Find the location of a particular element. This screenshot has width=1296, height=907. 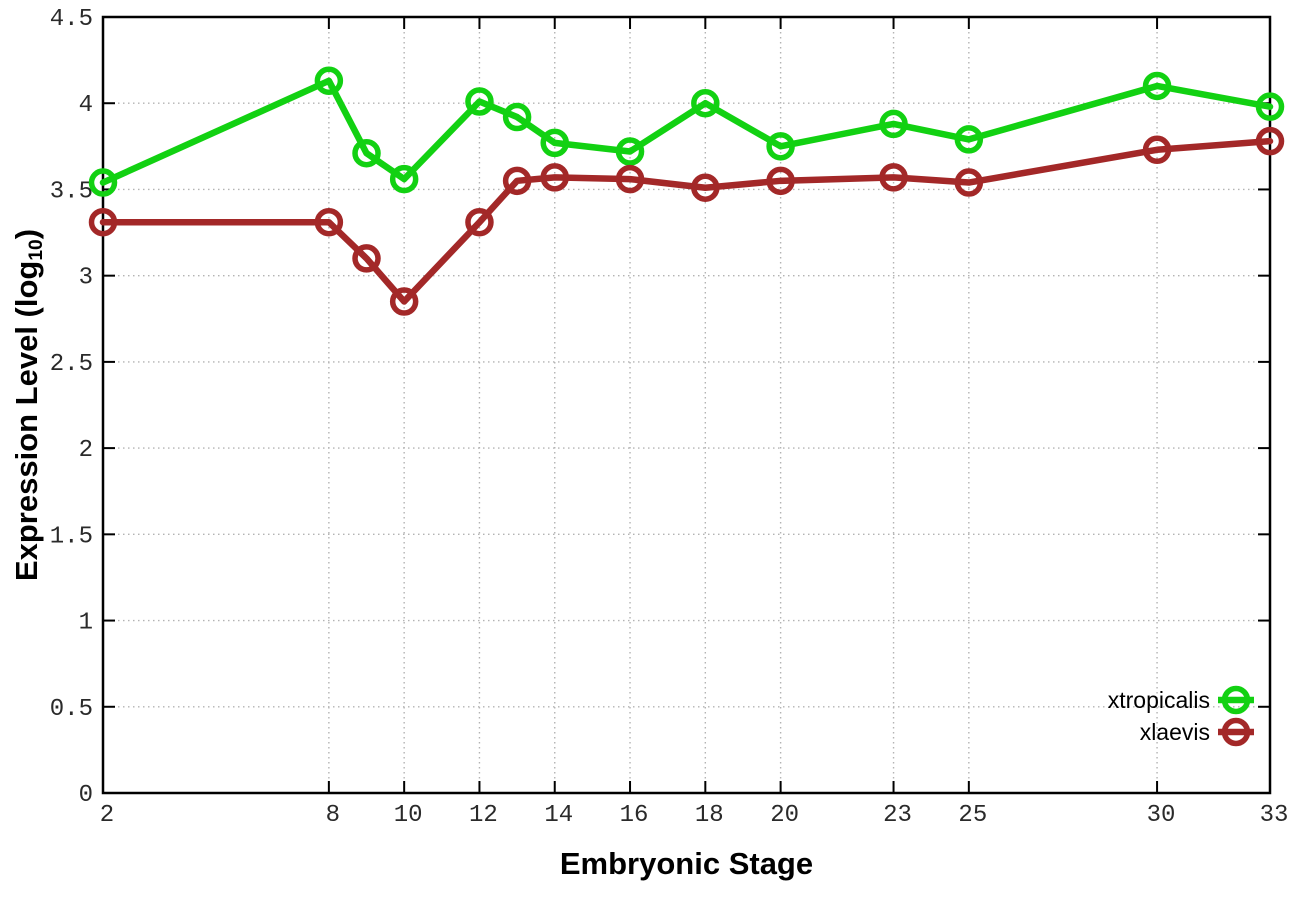

legend-marker-xtropicalis is located at coordinates (1236, 700).